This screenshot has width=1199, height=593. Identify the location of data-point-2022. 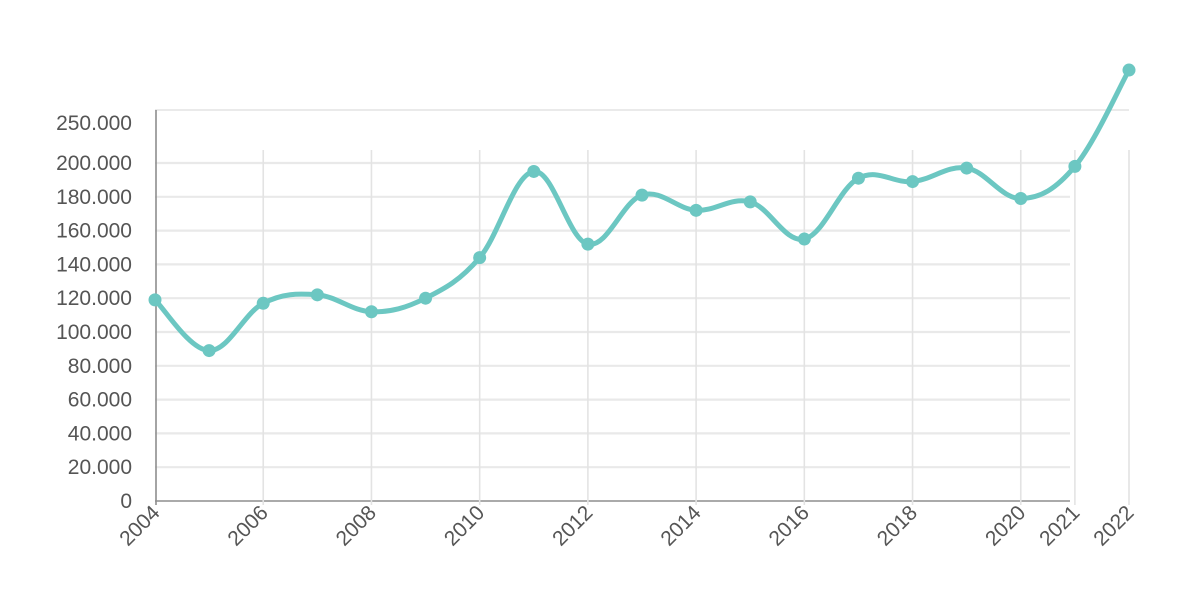
(1129, 70).